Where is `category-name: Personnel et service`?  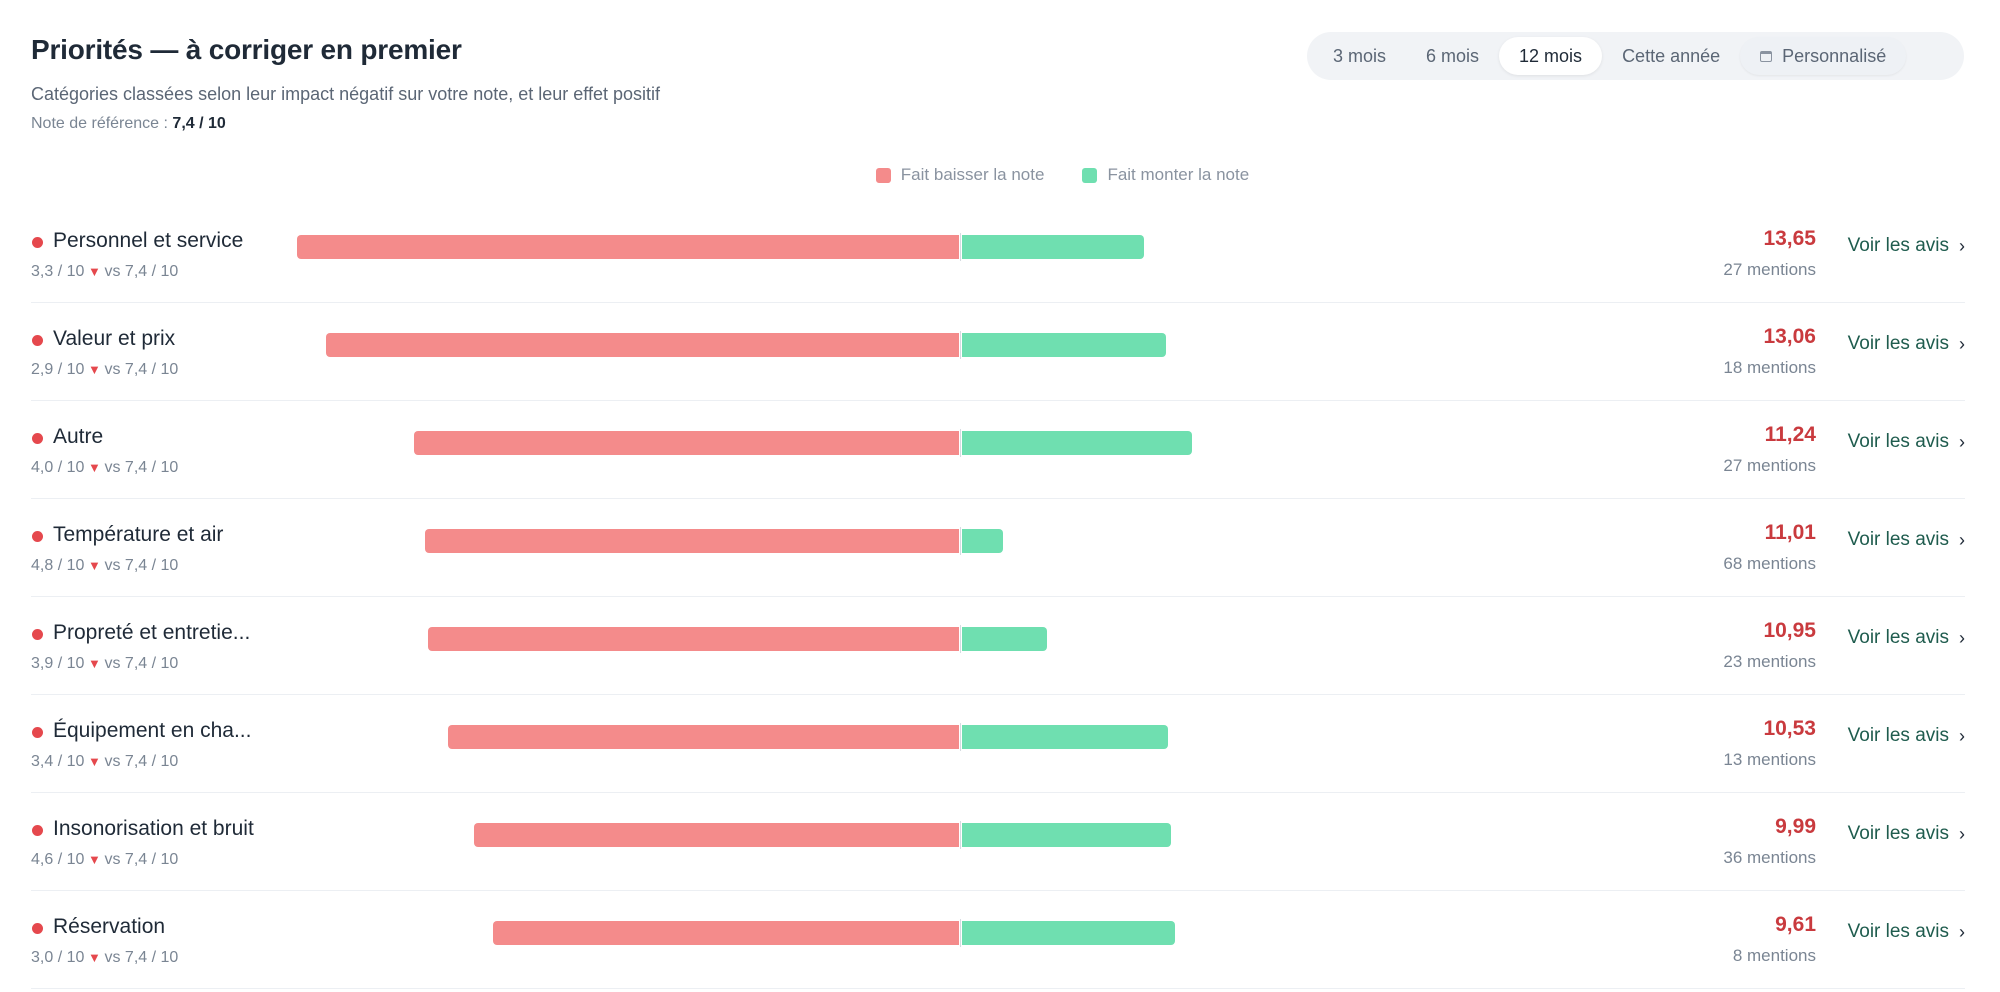 category-name: Personnel et service is located at coordinates (148, 240).